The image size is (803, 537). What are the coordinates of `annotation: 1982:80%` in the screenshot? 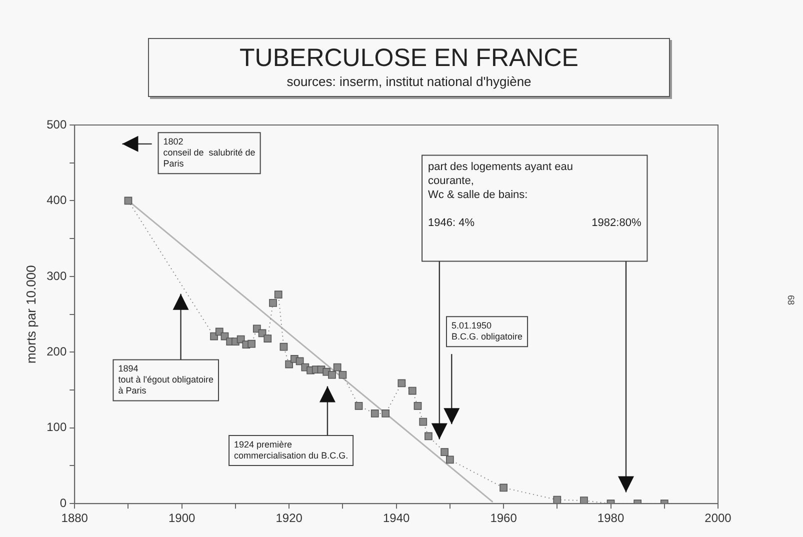 It's located at (617, 222).